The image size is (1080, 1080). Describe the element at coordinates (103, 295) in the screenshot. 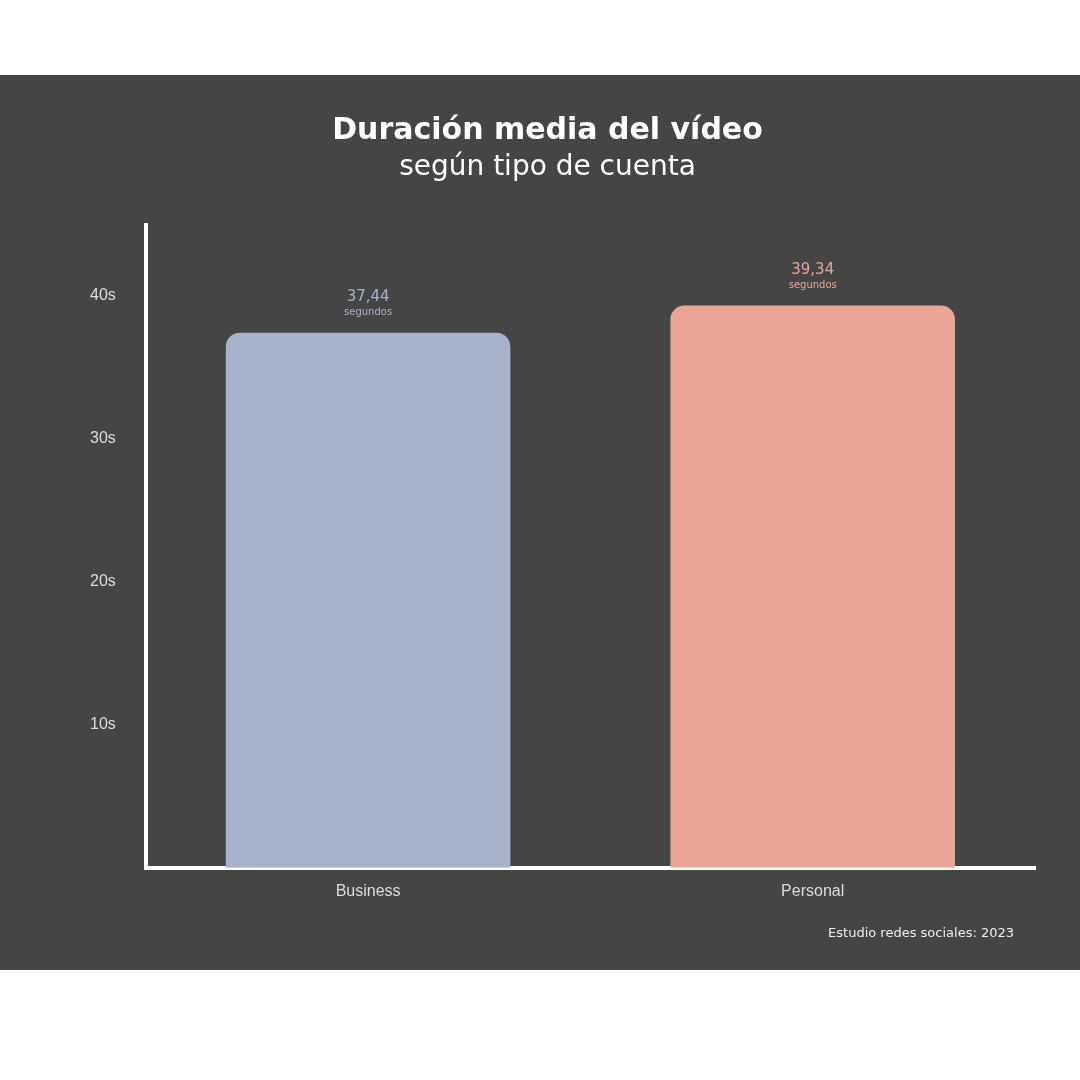

I see `y-tick-label: 40s` at that location.